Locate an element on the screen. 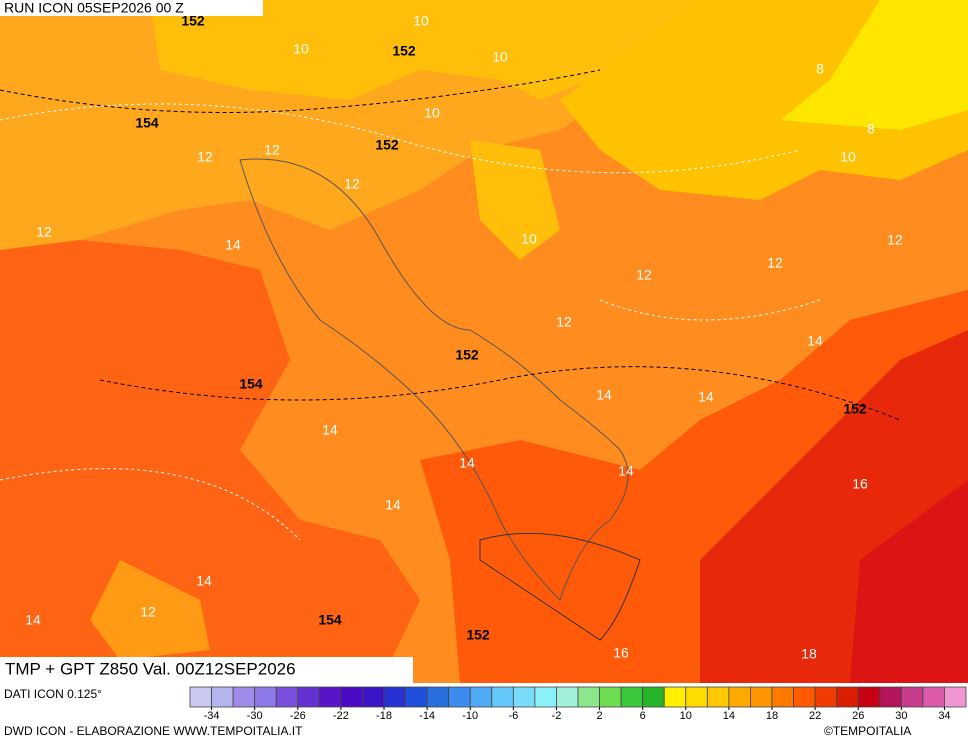 Image resolution: width=968 pixels, height=745 pixels. colorbar-tick-label: 22 is located at coordinates (815, 716).